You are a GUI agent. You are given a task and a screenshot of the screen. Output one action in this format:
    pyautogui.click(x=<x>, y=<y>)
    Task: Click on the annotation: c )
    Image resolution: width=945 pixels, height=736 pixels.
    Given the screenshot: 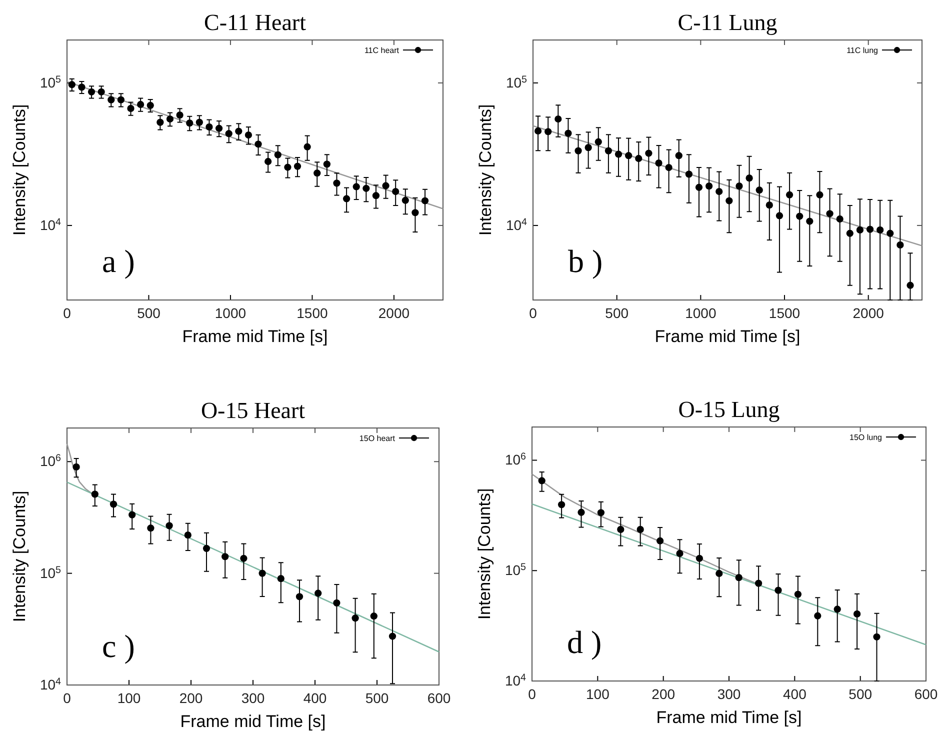 What is the action you would take?
    pyautogui.click(x=118, y=646)
    